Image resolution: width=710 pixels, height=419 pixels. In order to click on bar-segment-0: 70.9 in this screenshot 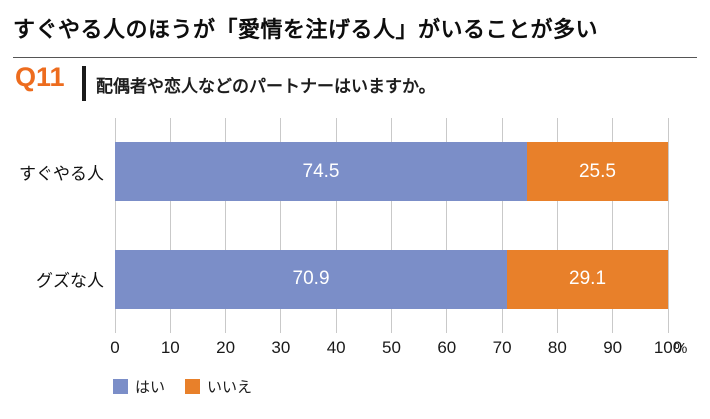, I will do `click(311, 279)`.